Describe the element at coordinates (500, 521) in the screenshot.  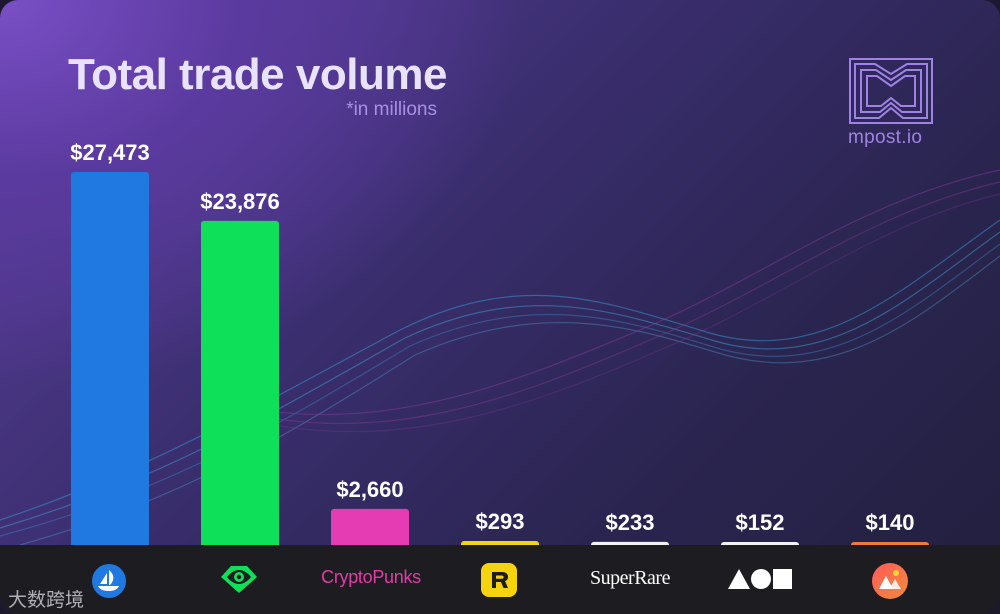
I see `bar-value-label-3: $293` at that location.